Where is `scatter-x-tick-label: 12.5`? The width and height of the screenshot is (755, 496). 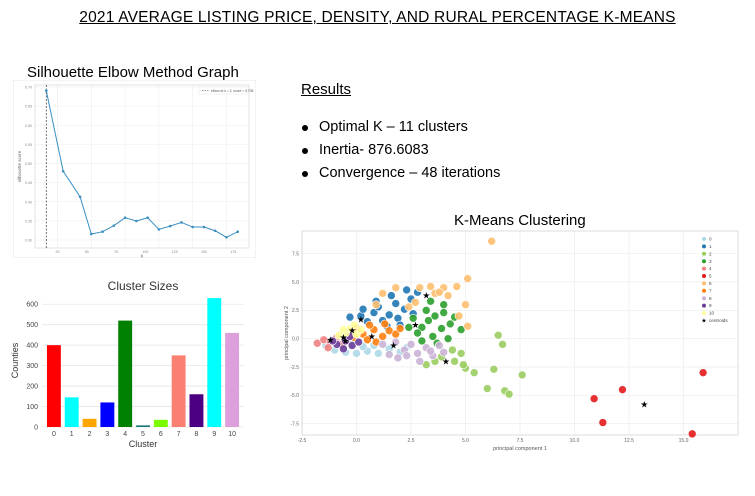
scatter-x-tick-label: 12.5 is located at coordinates (629, 441).